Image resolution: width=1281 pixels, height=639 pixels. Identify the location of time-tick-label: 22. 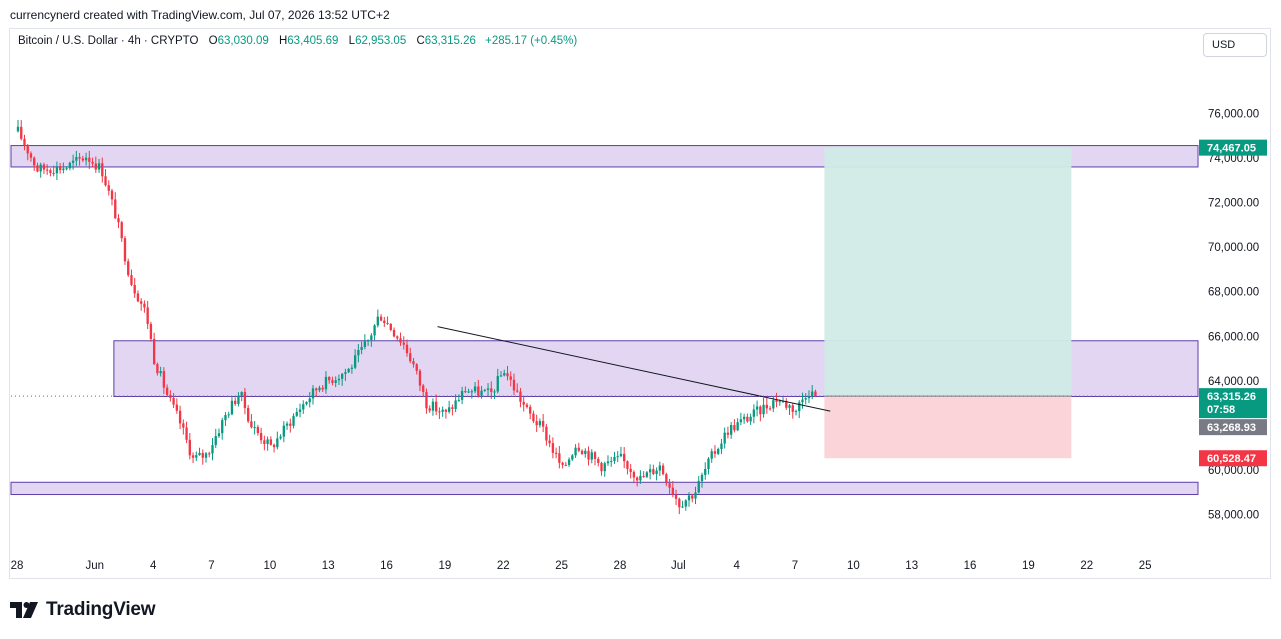
(503, 566).